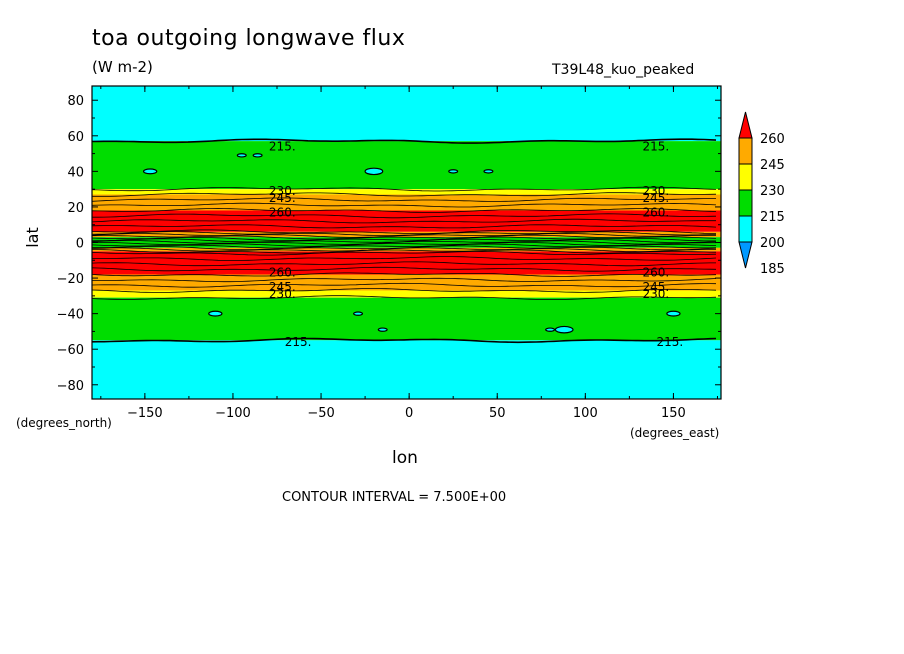  I want to click on y-axis-units: (degrees_north), so click(64, 423).